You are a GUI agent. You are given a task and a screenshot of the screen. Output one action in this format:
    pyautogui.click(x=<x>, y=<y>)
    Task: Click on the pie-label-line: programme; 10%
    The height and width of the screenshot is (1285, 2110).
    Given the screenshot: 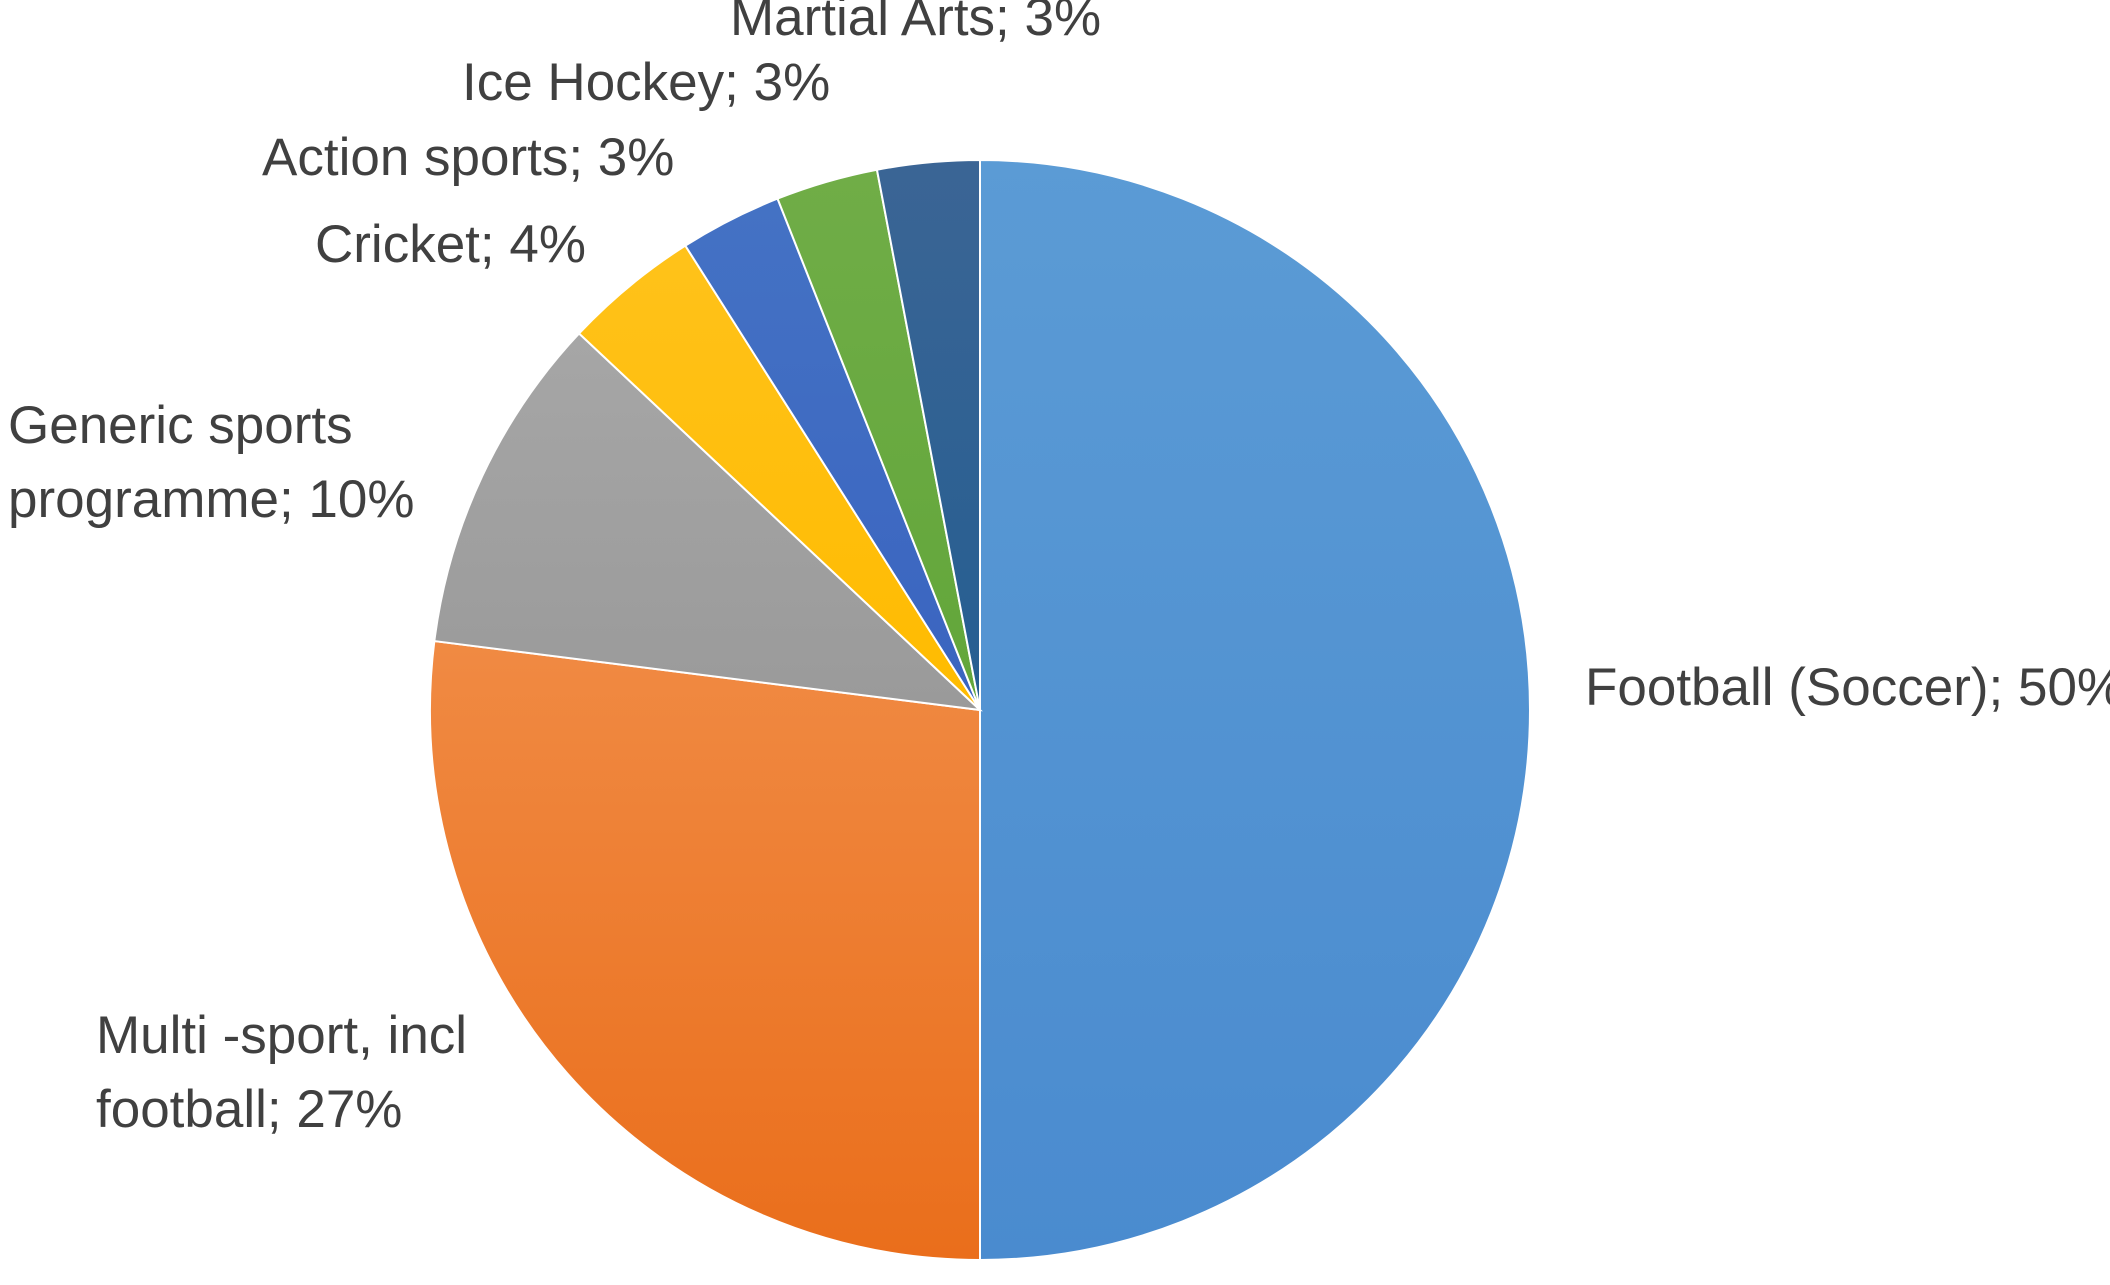 What is the action you would take?
    pyautogui.click(x=211, y=499)
    